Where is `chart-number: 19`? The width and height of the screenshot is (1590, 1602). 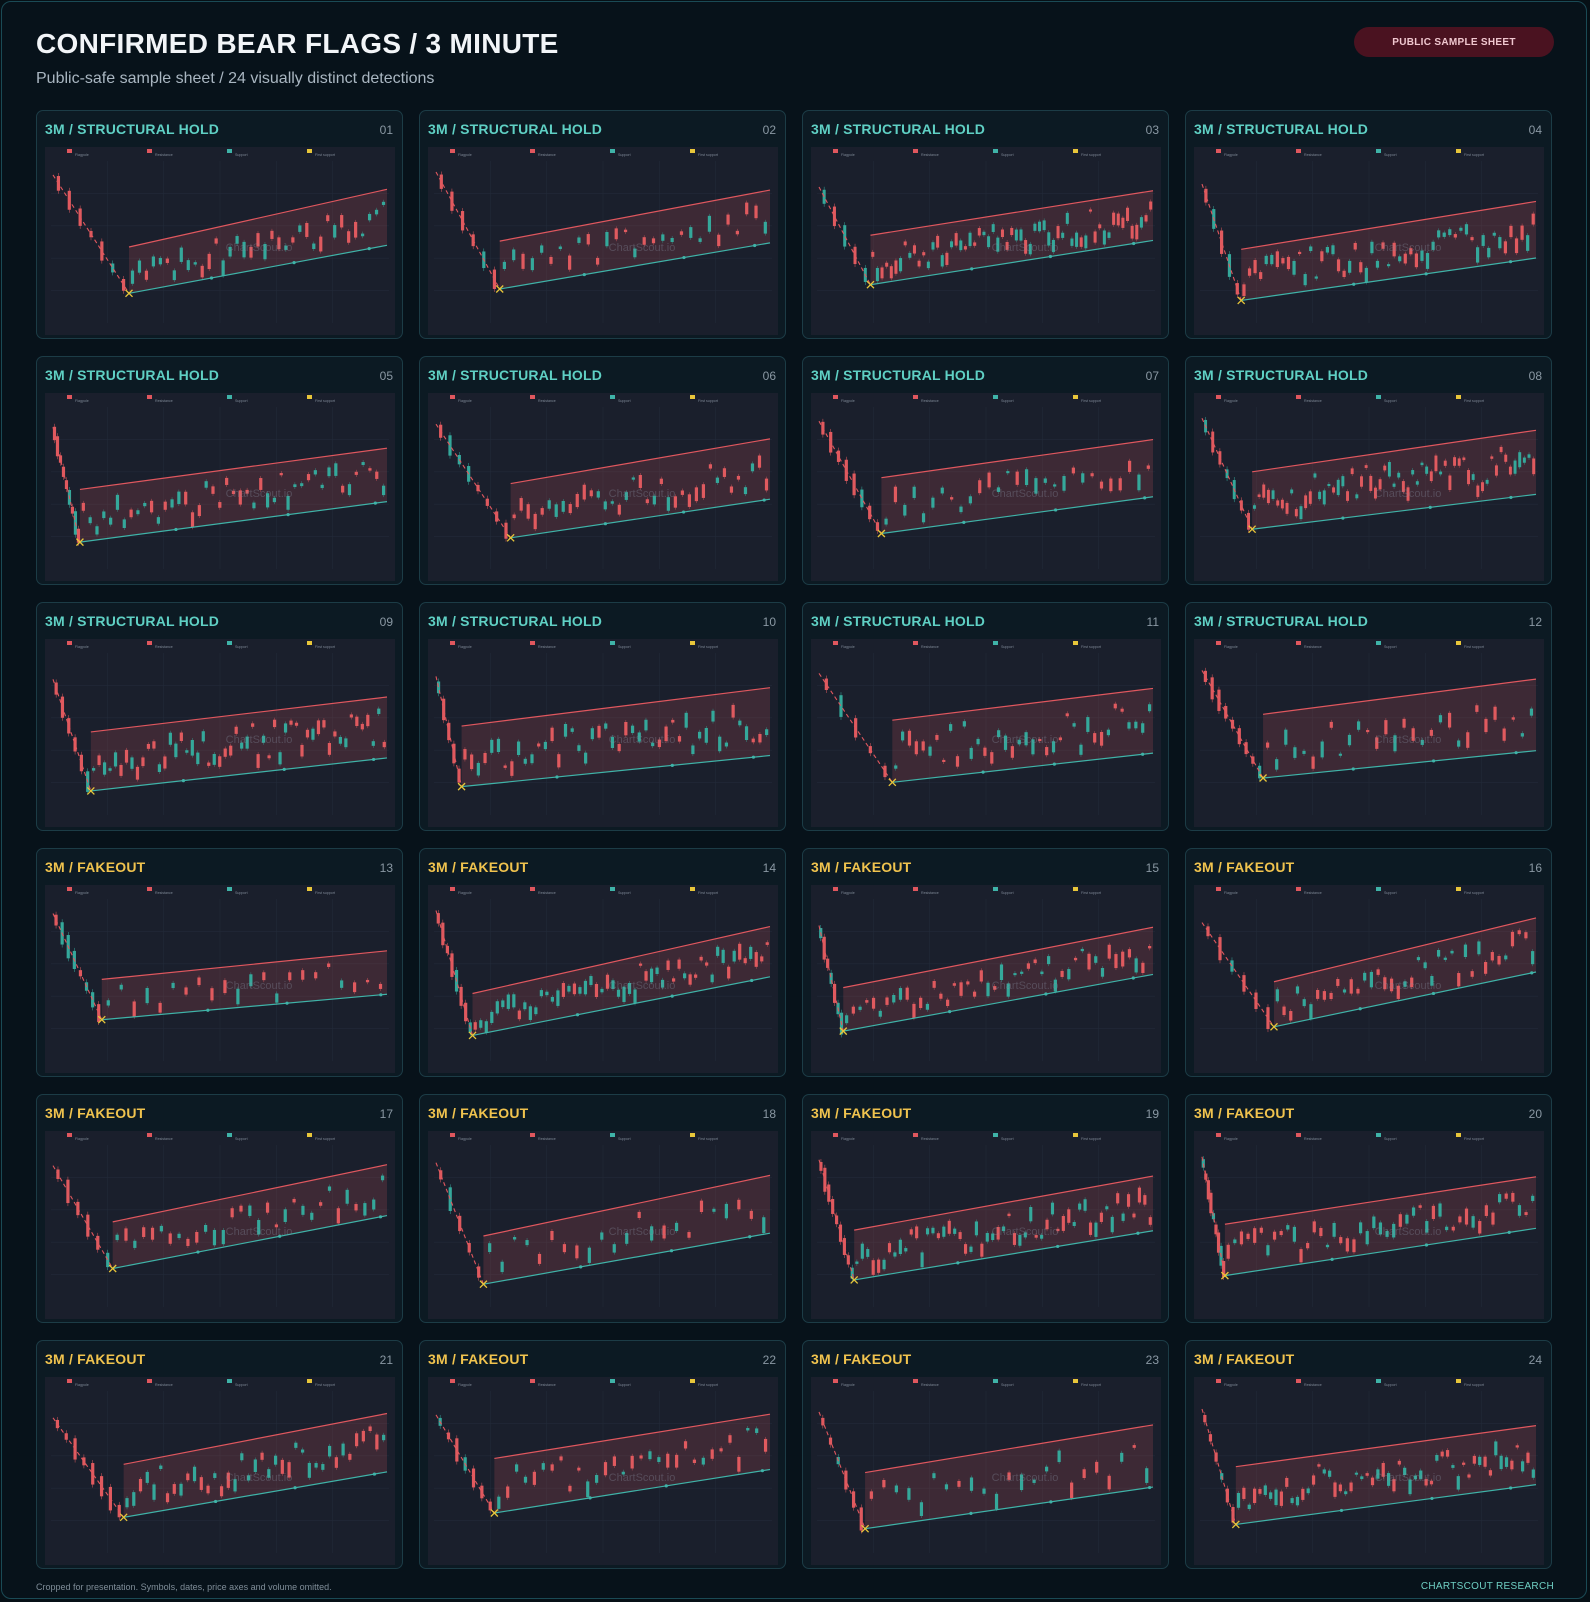
chart-number: 19 is located at coordinates (1152, 1114).